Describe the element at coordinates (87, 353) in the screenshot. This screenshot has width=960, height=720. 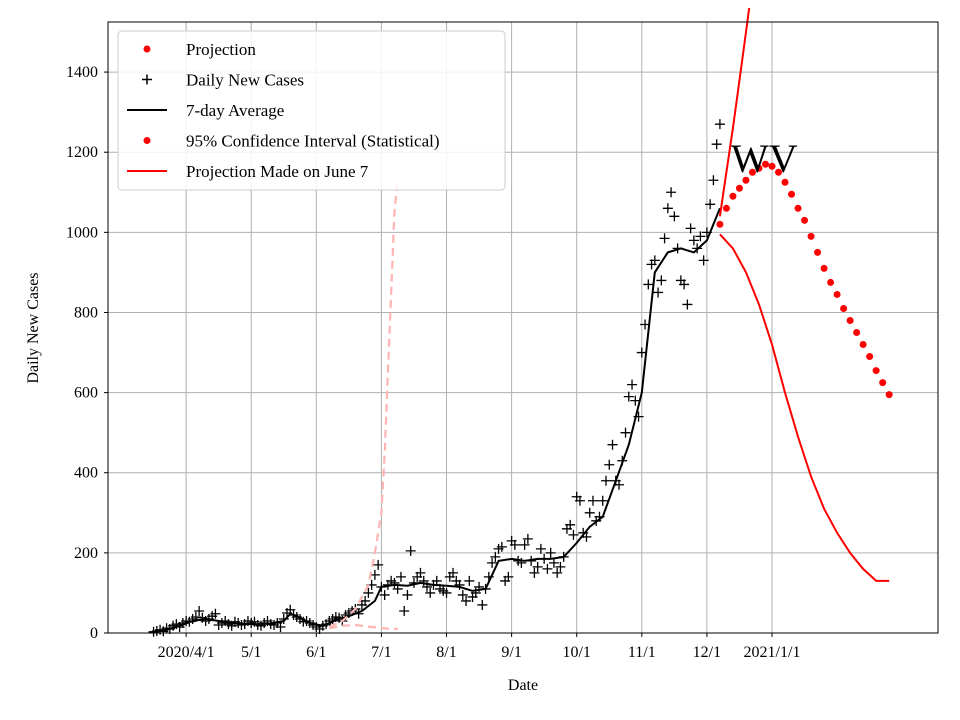
I see `y-axis: 0 200 400 600 800 1000 1200 1400` at that location.